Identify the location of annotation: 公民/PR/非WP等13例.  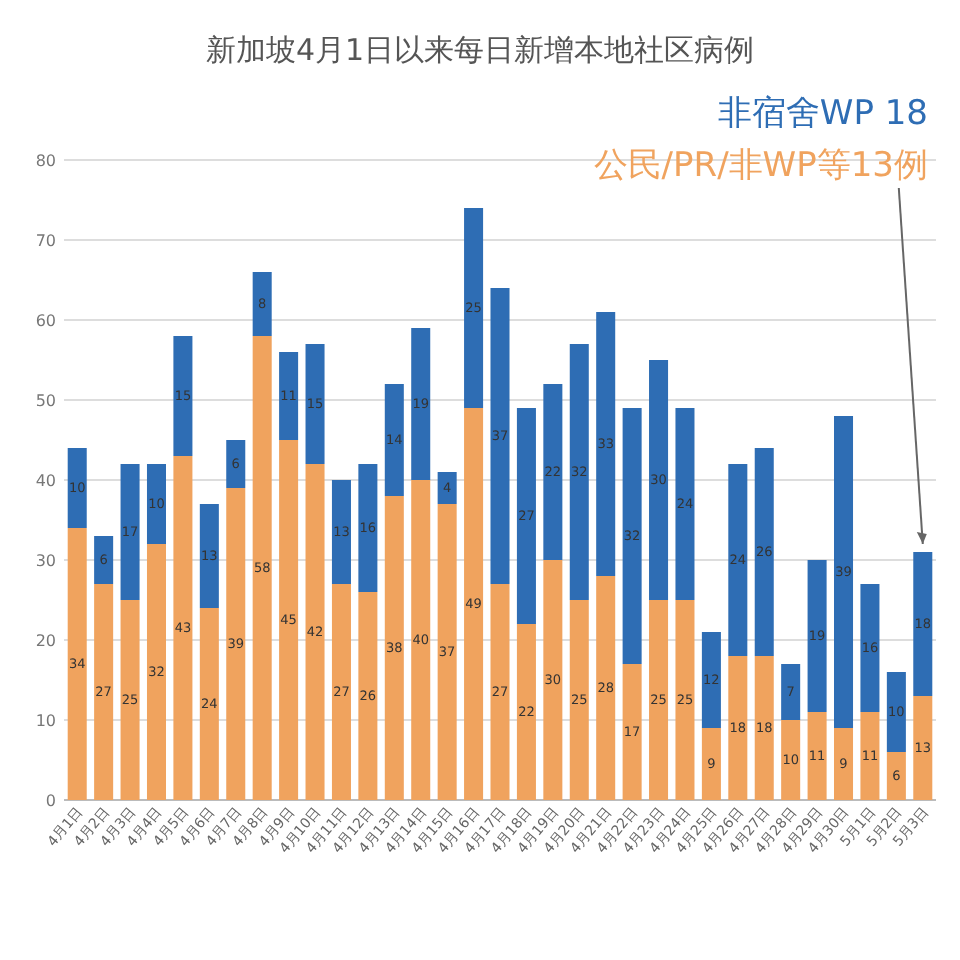
(760, 166).